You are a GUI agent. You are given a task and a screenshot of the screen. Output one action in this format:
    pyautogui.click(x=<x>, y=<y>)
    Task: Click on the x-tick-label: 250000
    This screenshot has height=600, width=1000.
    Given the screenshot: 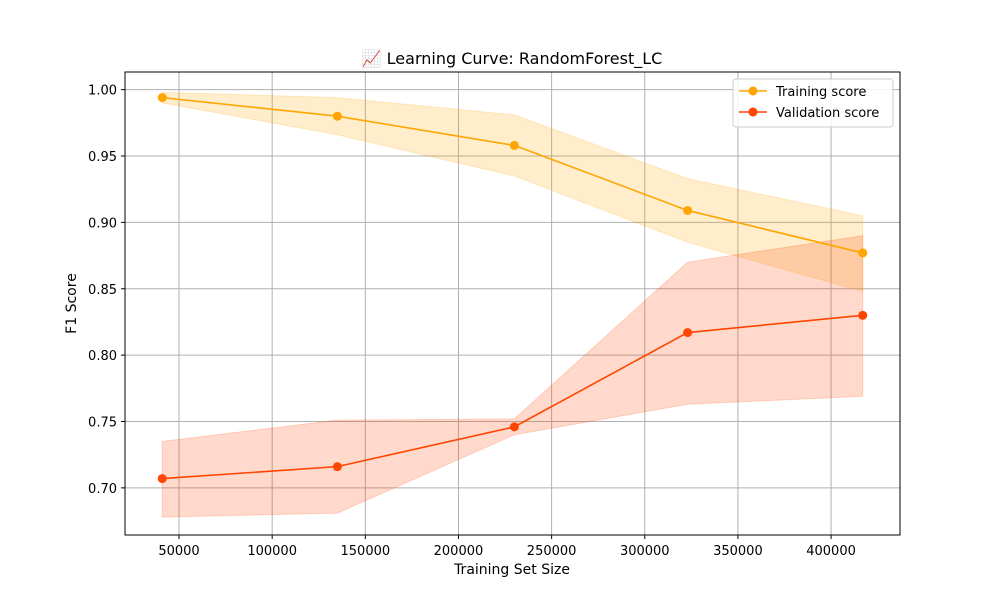 What is the action you would take?
    pyautogui.click(x=552, y=551)
    